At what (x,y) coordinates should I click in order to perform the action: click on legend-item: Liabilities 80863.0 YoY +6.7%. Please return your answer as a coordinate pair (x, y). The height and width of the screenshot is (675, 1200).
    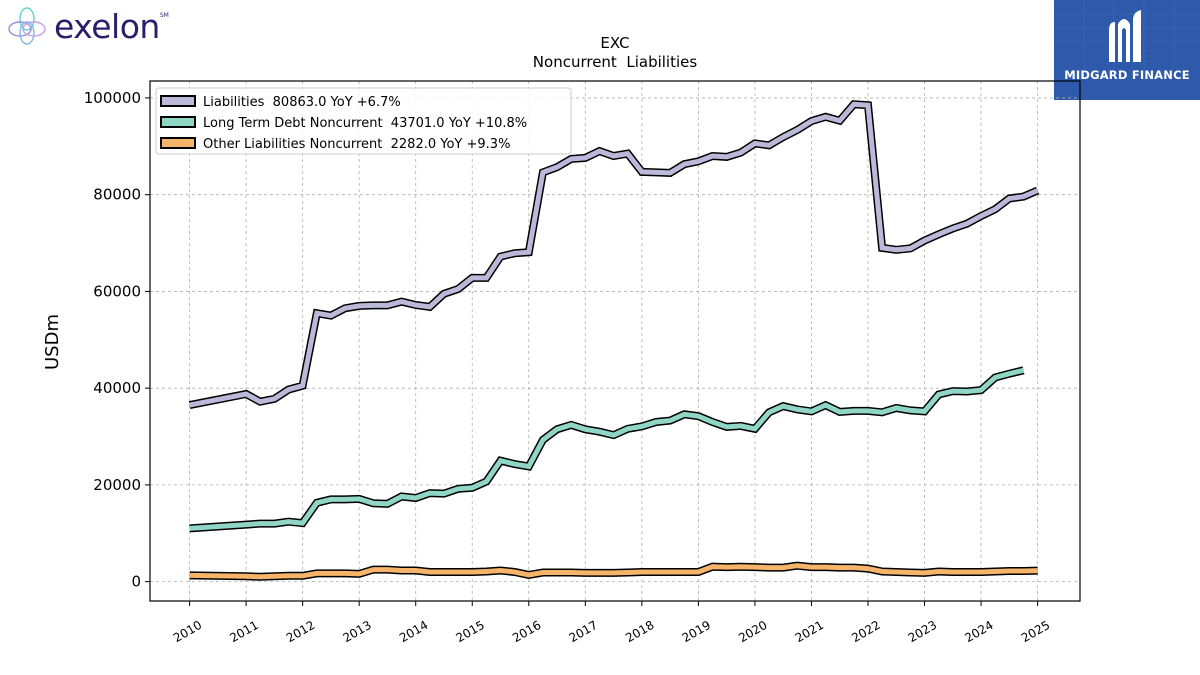
    Looking at the image, I should click on (280, 102).